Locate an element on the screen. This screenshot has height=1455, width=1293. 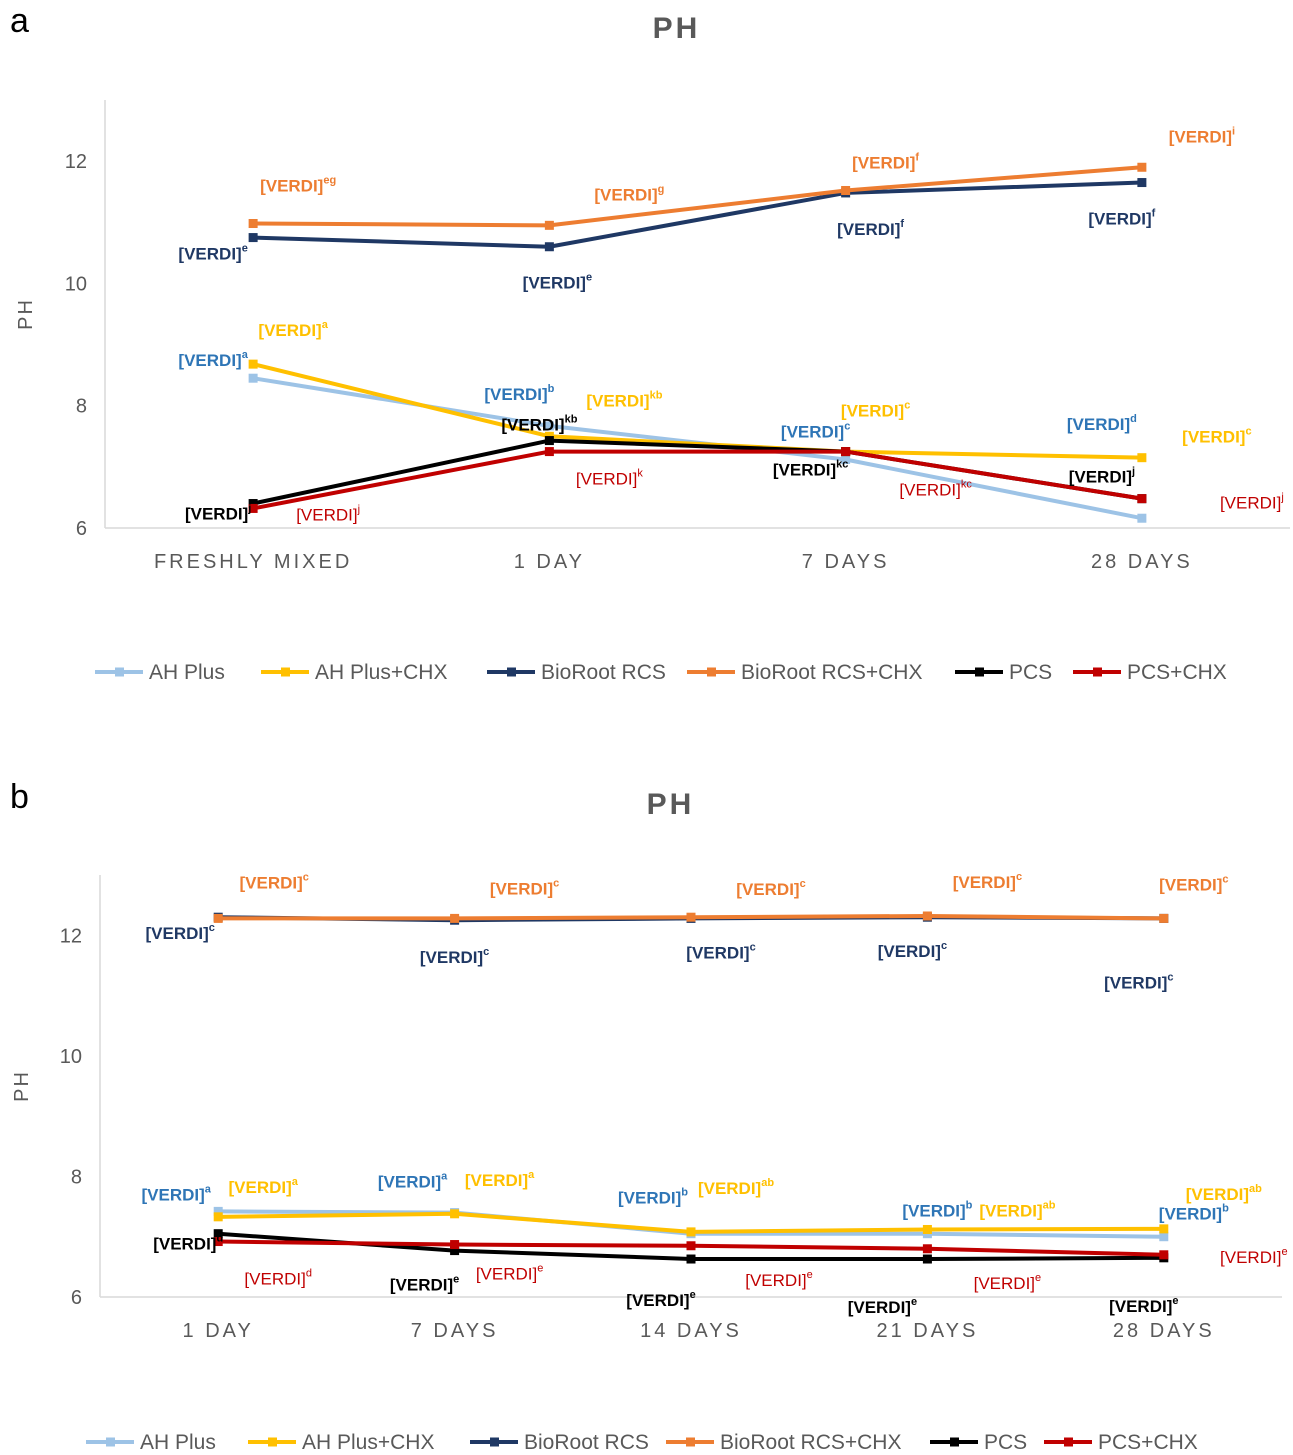
data-label-ah-plus: [VERDI]c is located at coordinates (815, 431).